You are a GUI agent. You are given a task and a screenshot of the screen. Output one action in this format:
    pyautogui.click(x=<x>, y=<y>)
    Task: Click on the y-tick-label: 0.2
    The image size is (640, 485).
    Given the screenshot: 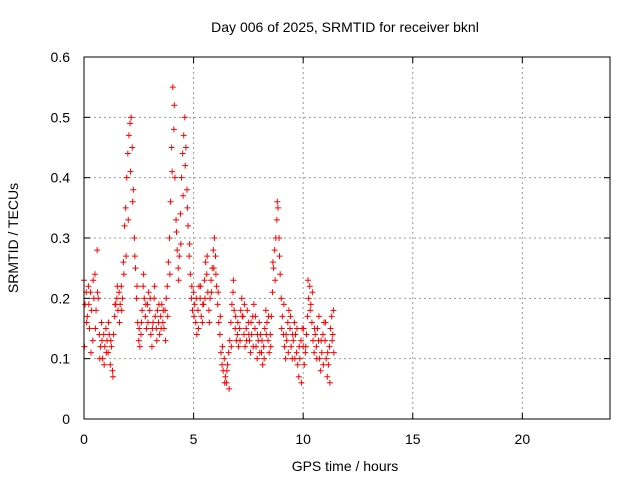 What is the action you would take?
    pyautogui.click(x=61, y=298)
    